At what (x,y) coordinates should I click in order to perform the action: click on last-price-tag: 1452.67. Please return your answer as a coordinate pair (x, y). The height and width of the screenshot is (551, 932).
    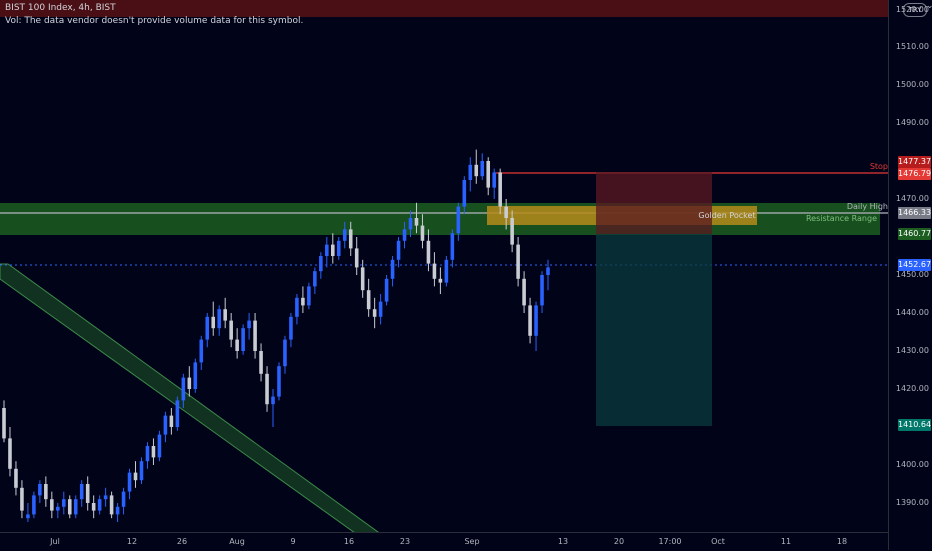
    Looking at the image, I should click on (915, 265).